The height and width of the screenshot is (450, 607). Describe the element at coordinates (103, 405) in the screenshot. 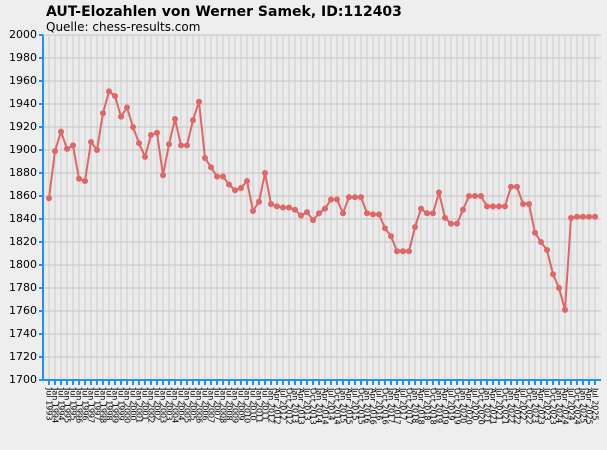

I see `x-tick-label: Jan 1998` at that location.